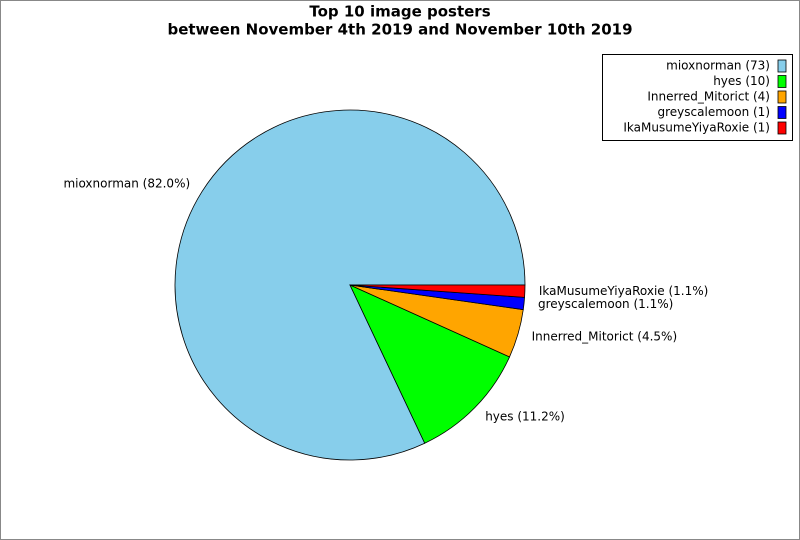 The height and width of the screenshot is (540, 800). What do you see at coordinates (525, 417) in the screenshot?
I see `slice-label: hyes (11.2%)` at bounding box center [525, 417].